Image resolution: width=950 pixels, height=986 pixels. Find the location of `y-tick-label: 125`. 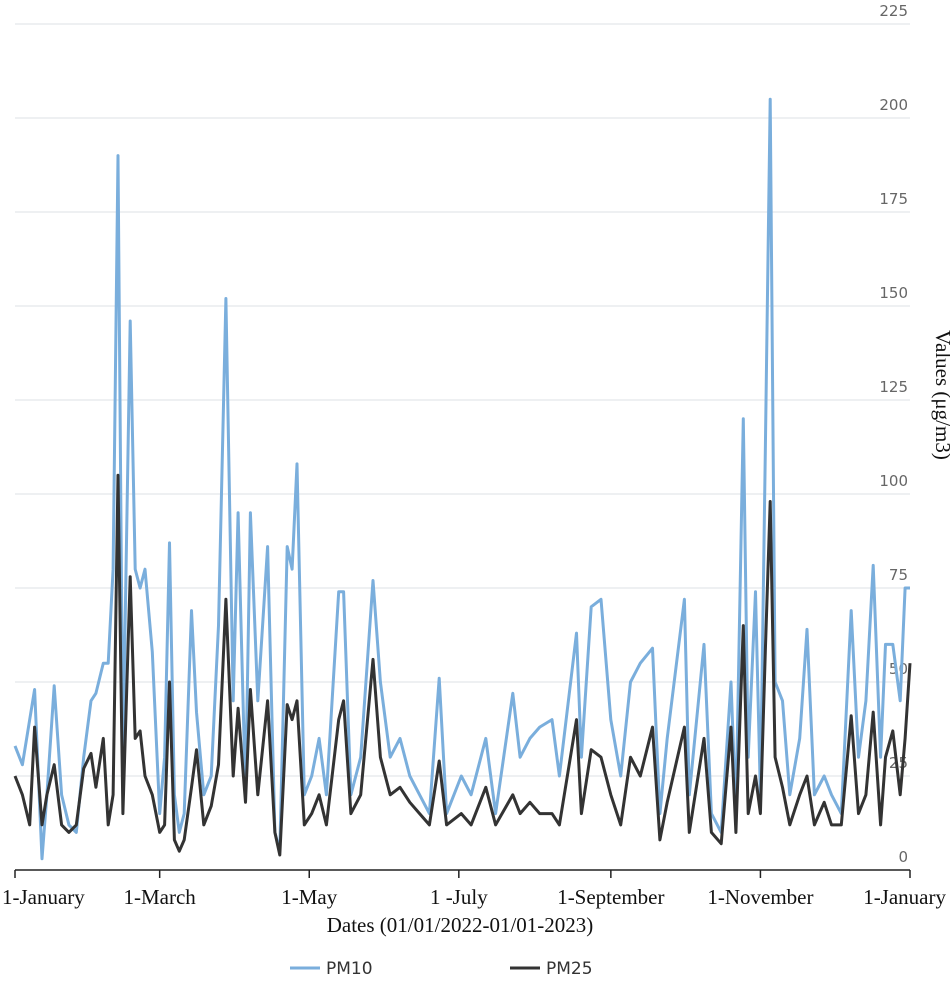

y-tick-label: 125 is located at coordinates (893, 387).